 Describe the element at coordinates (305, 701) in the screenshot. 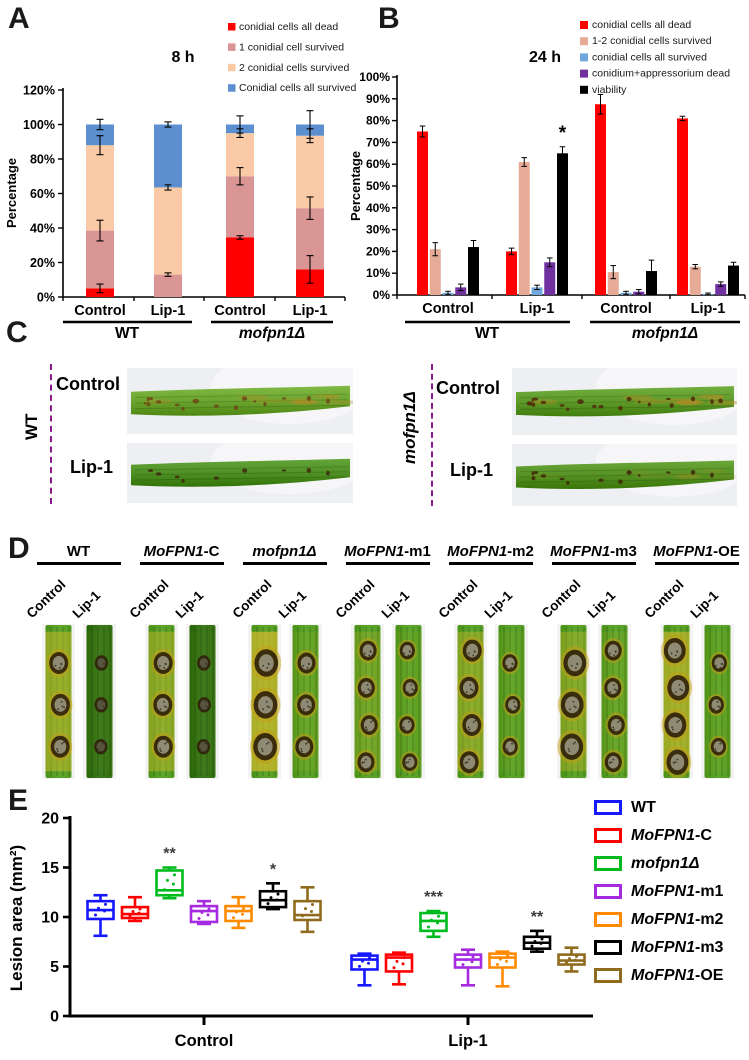

I see `leaf-photo-d-2-lip1` at that location.